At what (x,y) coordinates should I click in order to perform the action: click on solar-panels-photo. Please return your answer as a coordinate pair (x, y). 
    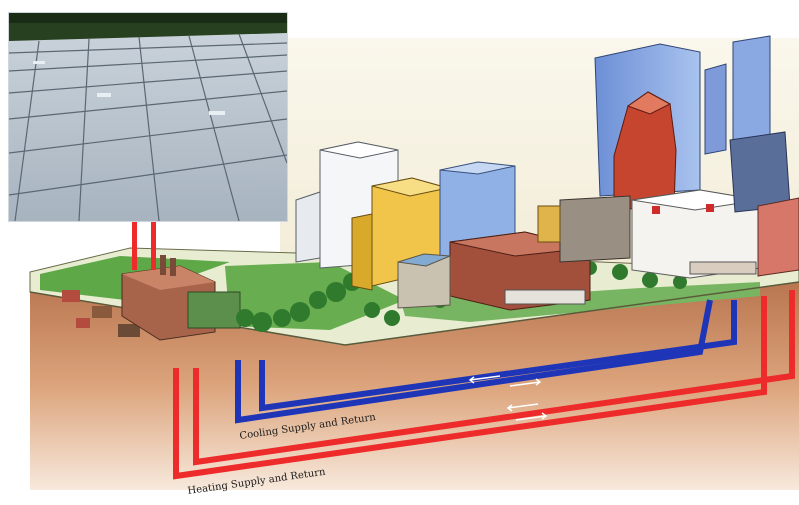
    Looking at the image, I should click on (148, 117).